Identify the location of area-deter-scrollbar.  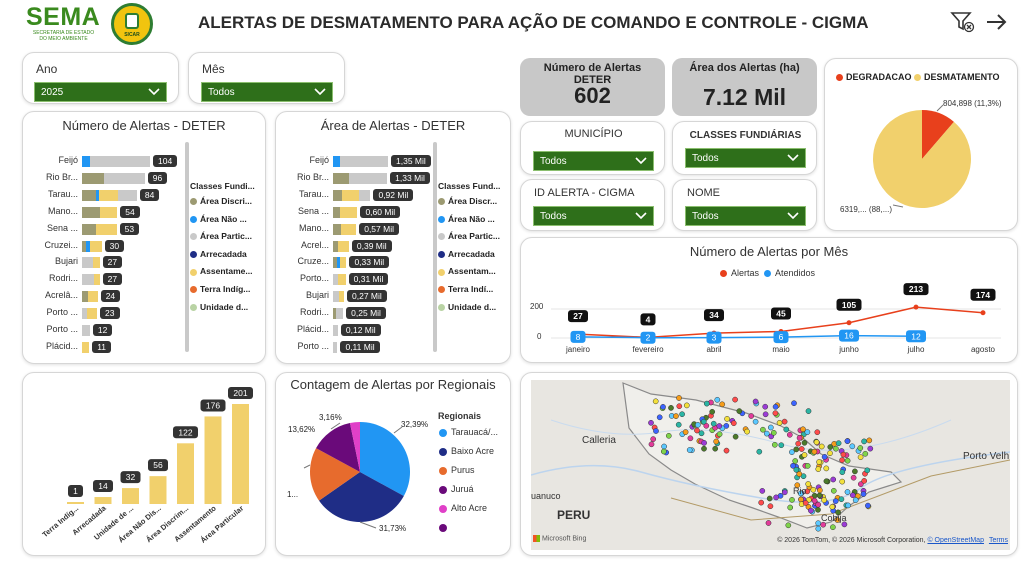
(435, 247).